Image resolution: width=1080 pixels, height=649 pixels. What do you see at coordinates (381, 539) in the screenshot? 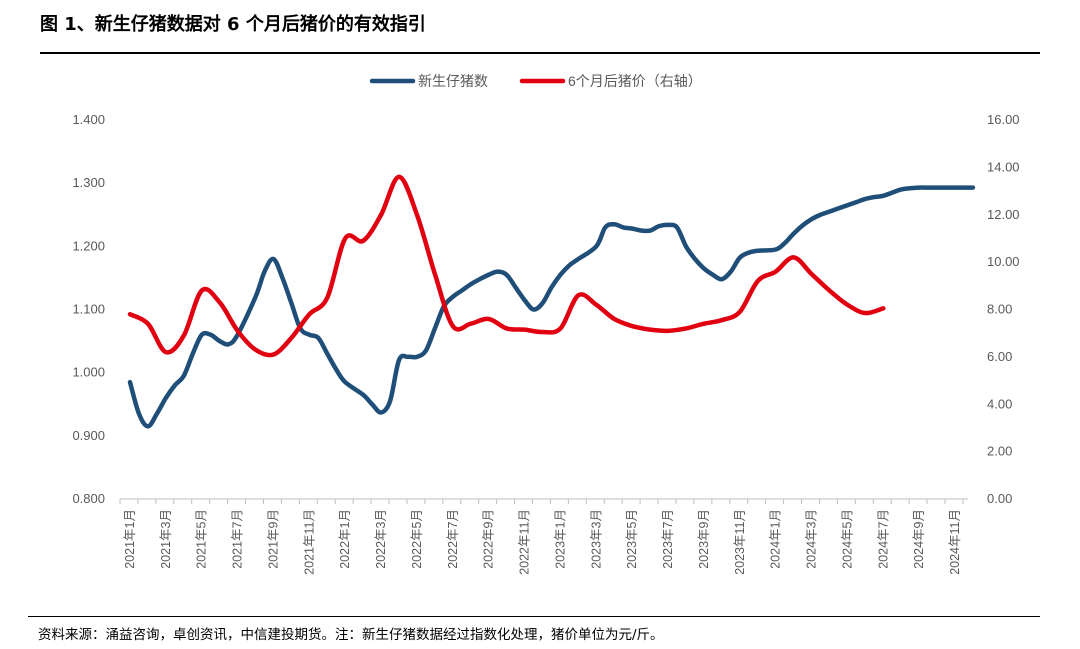
I see `x-tick-label: 2022年3月` at bounding box center [381, 539].